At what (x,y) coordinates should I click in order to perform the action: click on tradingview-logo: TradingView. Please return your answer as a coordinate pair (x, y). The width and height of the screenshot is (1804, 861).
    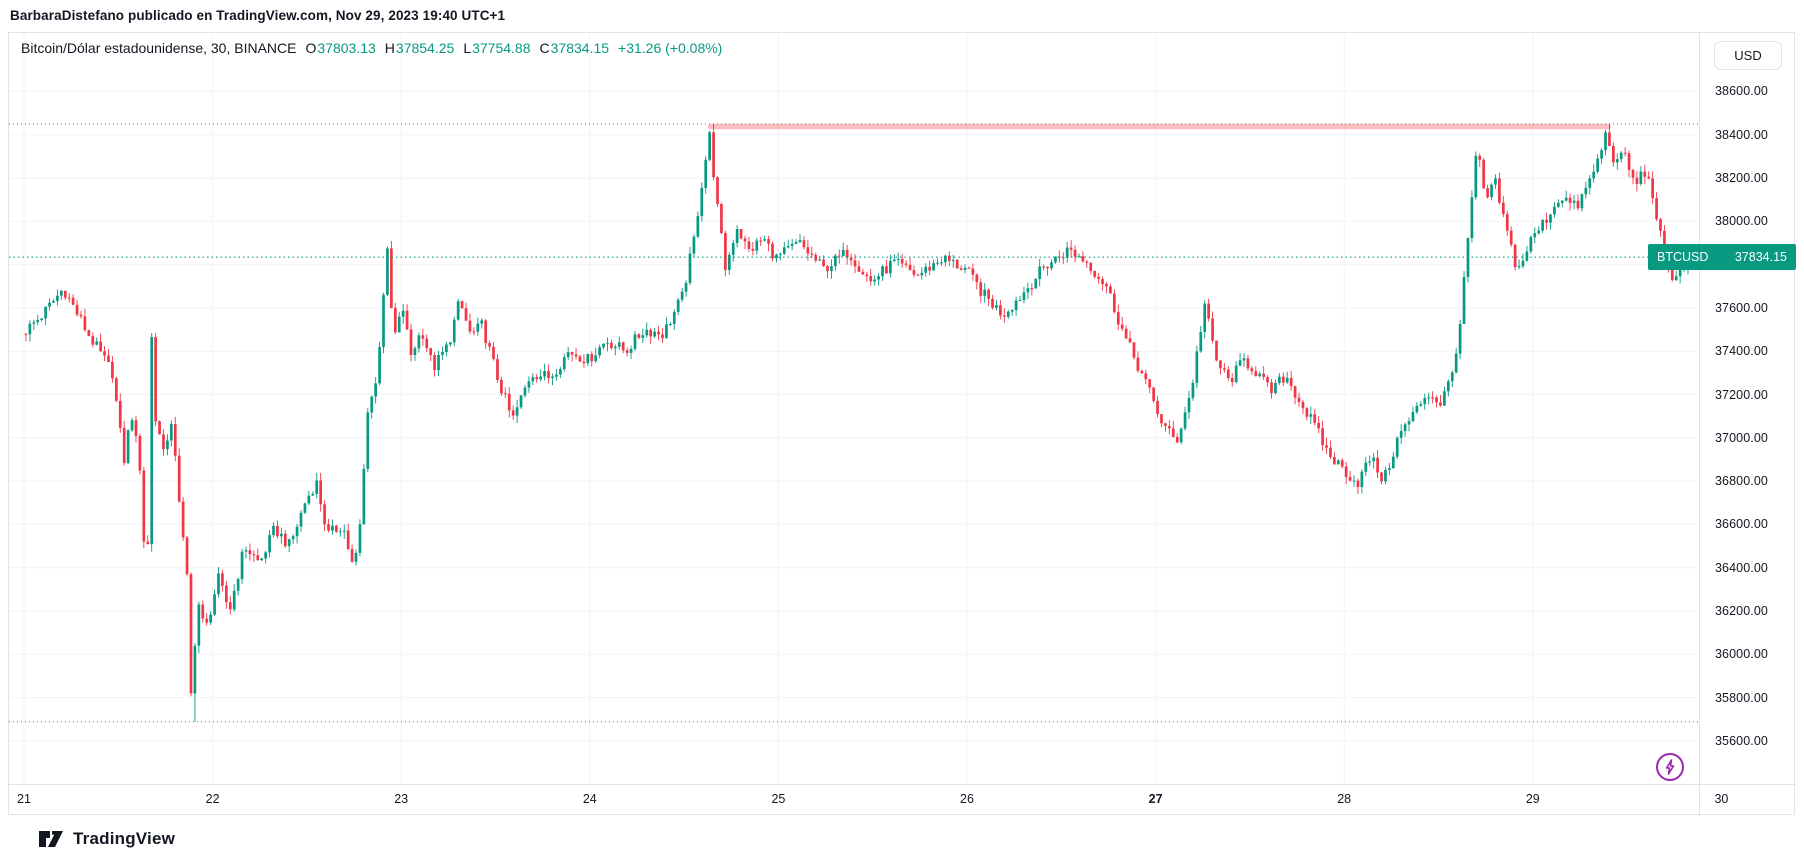
    Looking at the image, I should click on (106, 839).